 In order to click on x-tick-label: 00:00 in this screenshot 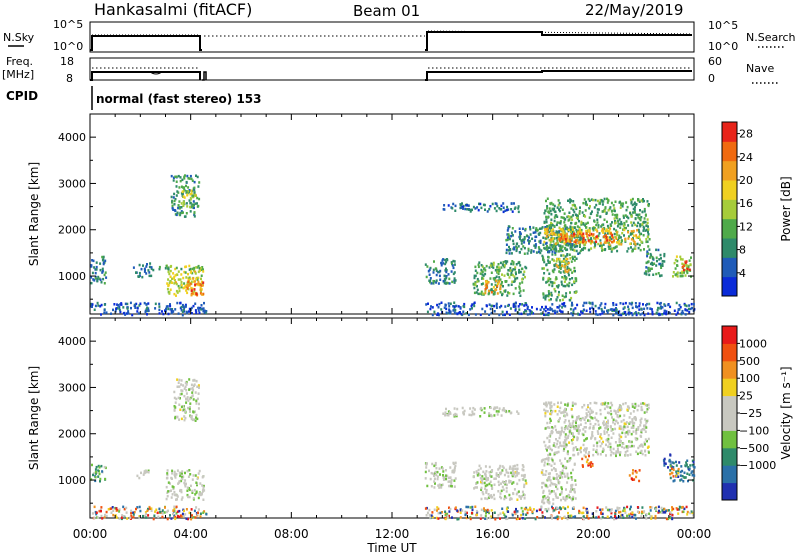, I will do `click(694, 534)`.